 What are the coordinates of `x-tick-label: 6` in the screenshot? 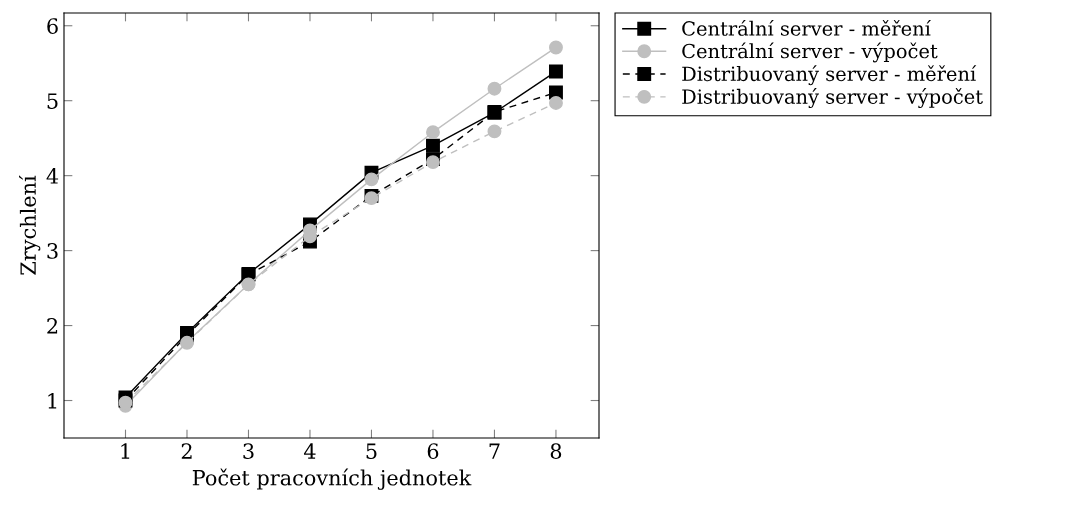 It's located at (433, 451).